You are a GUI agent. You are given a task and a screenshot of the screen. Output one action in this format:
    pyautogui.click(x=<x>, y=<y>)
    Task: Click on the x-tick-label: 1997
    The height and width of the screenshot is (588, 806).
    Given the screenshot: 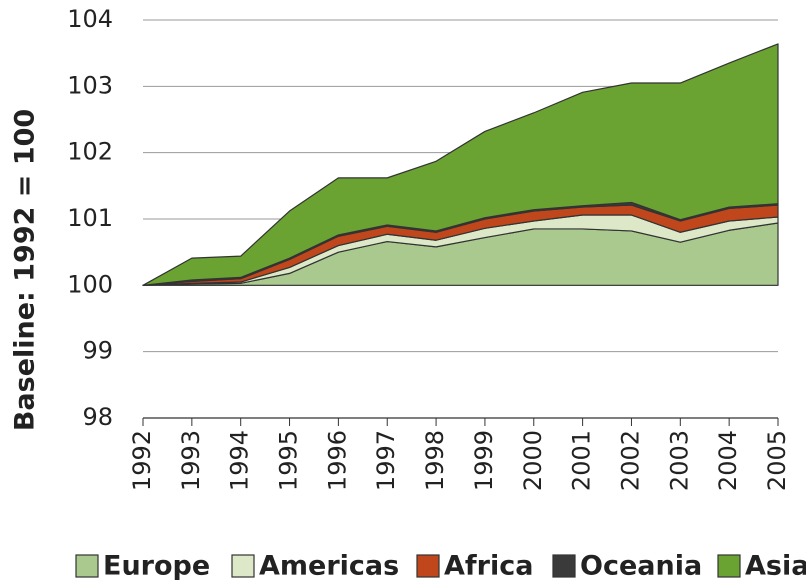 What is the action you would take?
    pyautogui.click(x=386, y=460)
    